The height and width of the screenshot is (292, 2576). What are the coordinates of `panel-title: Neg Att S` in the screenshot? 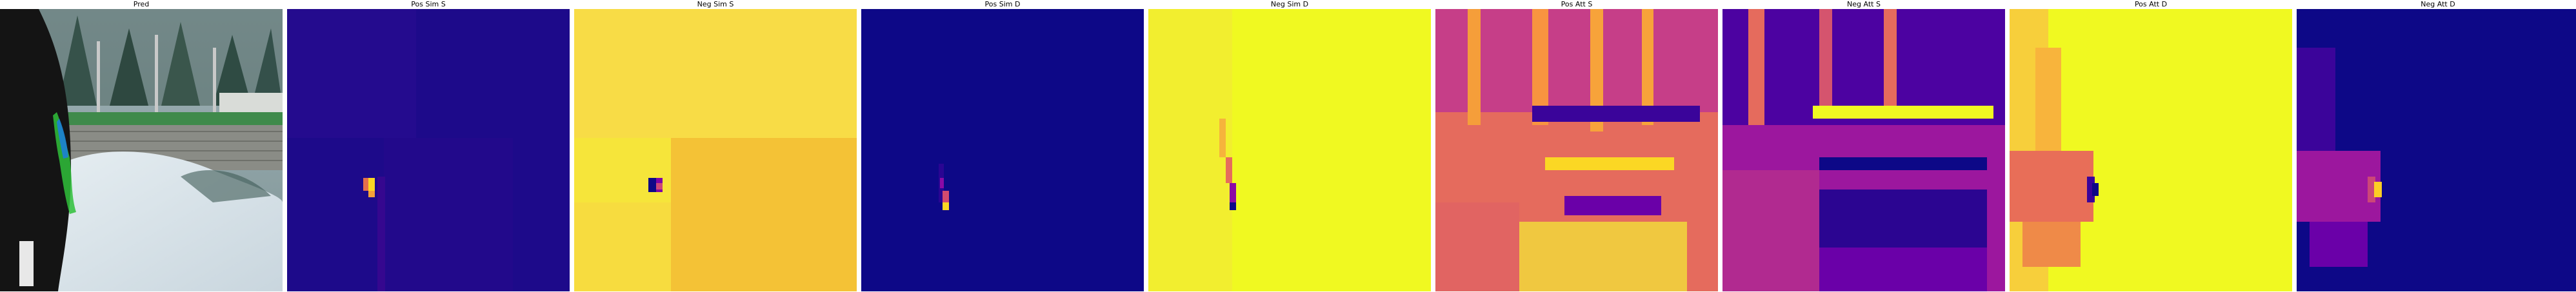 It's located at (1864, 4).